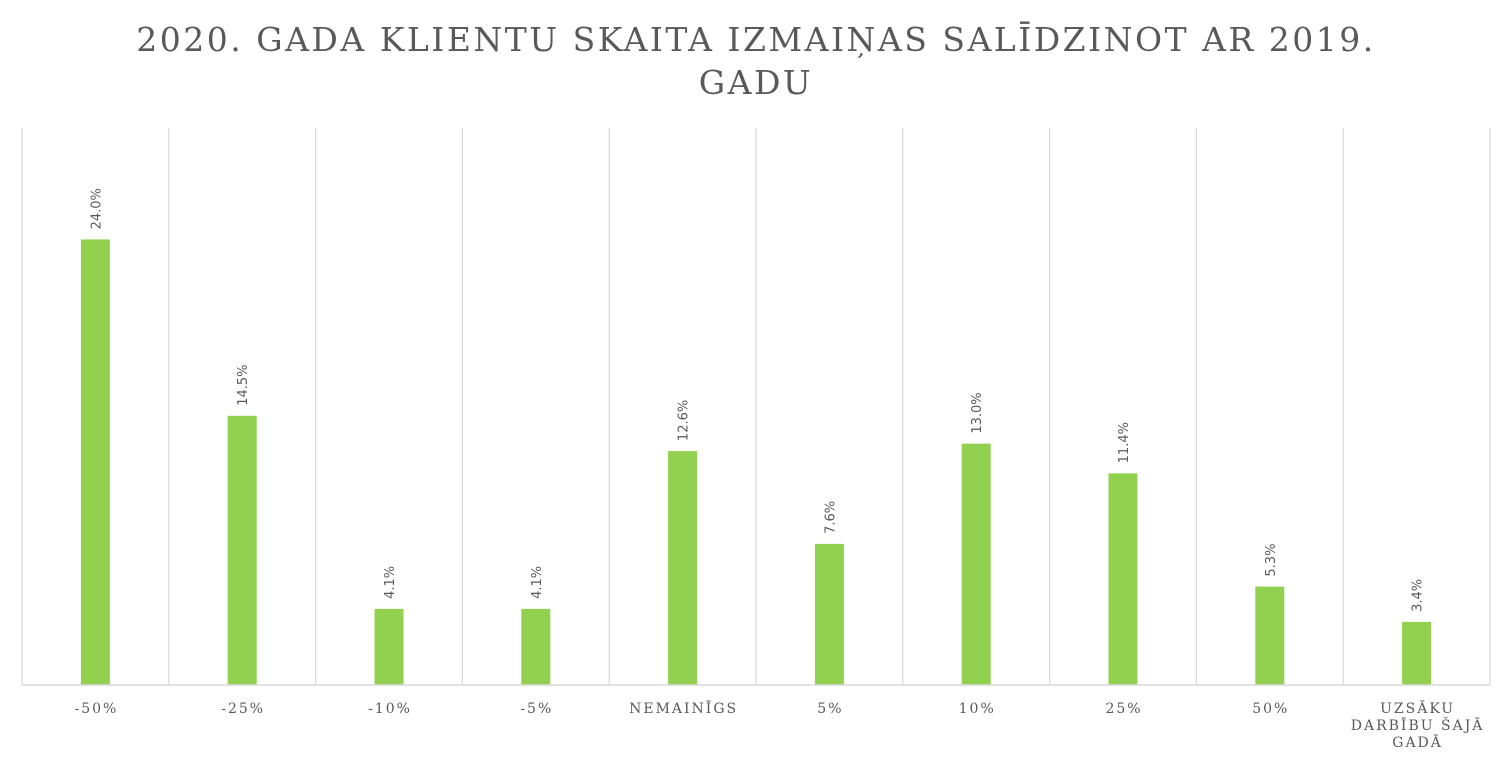 This screenshot has width=1512, height=768. What do you see at coordinates (1418, 725) in the screenshot?
I see `x-tick-label: DARBĪBU ŠAJĀ` at bounding box center [1418, 725].